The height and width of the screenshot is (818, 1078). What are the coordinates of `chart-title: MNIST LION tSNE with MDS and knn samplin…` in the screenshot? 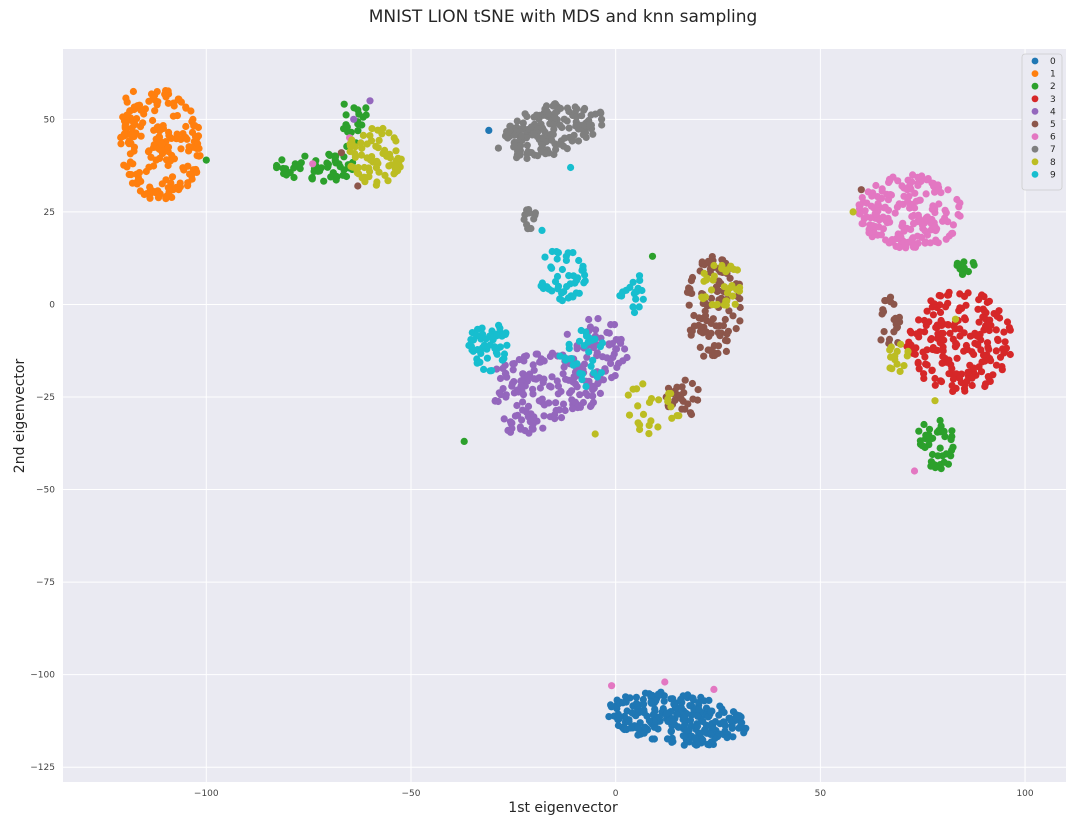 It's located at (563, 17).